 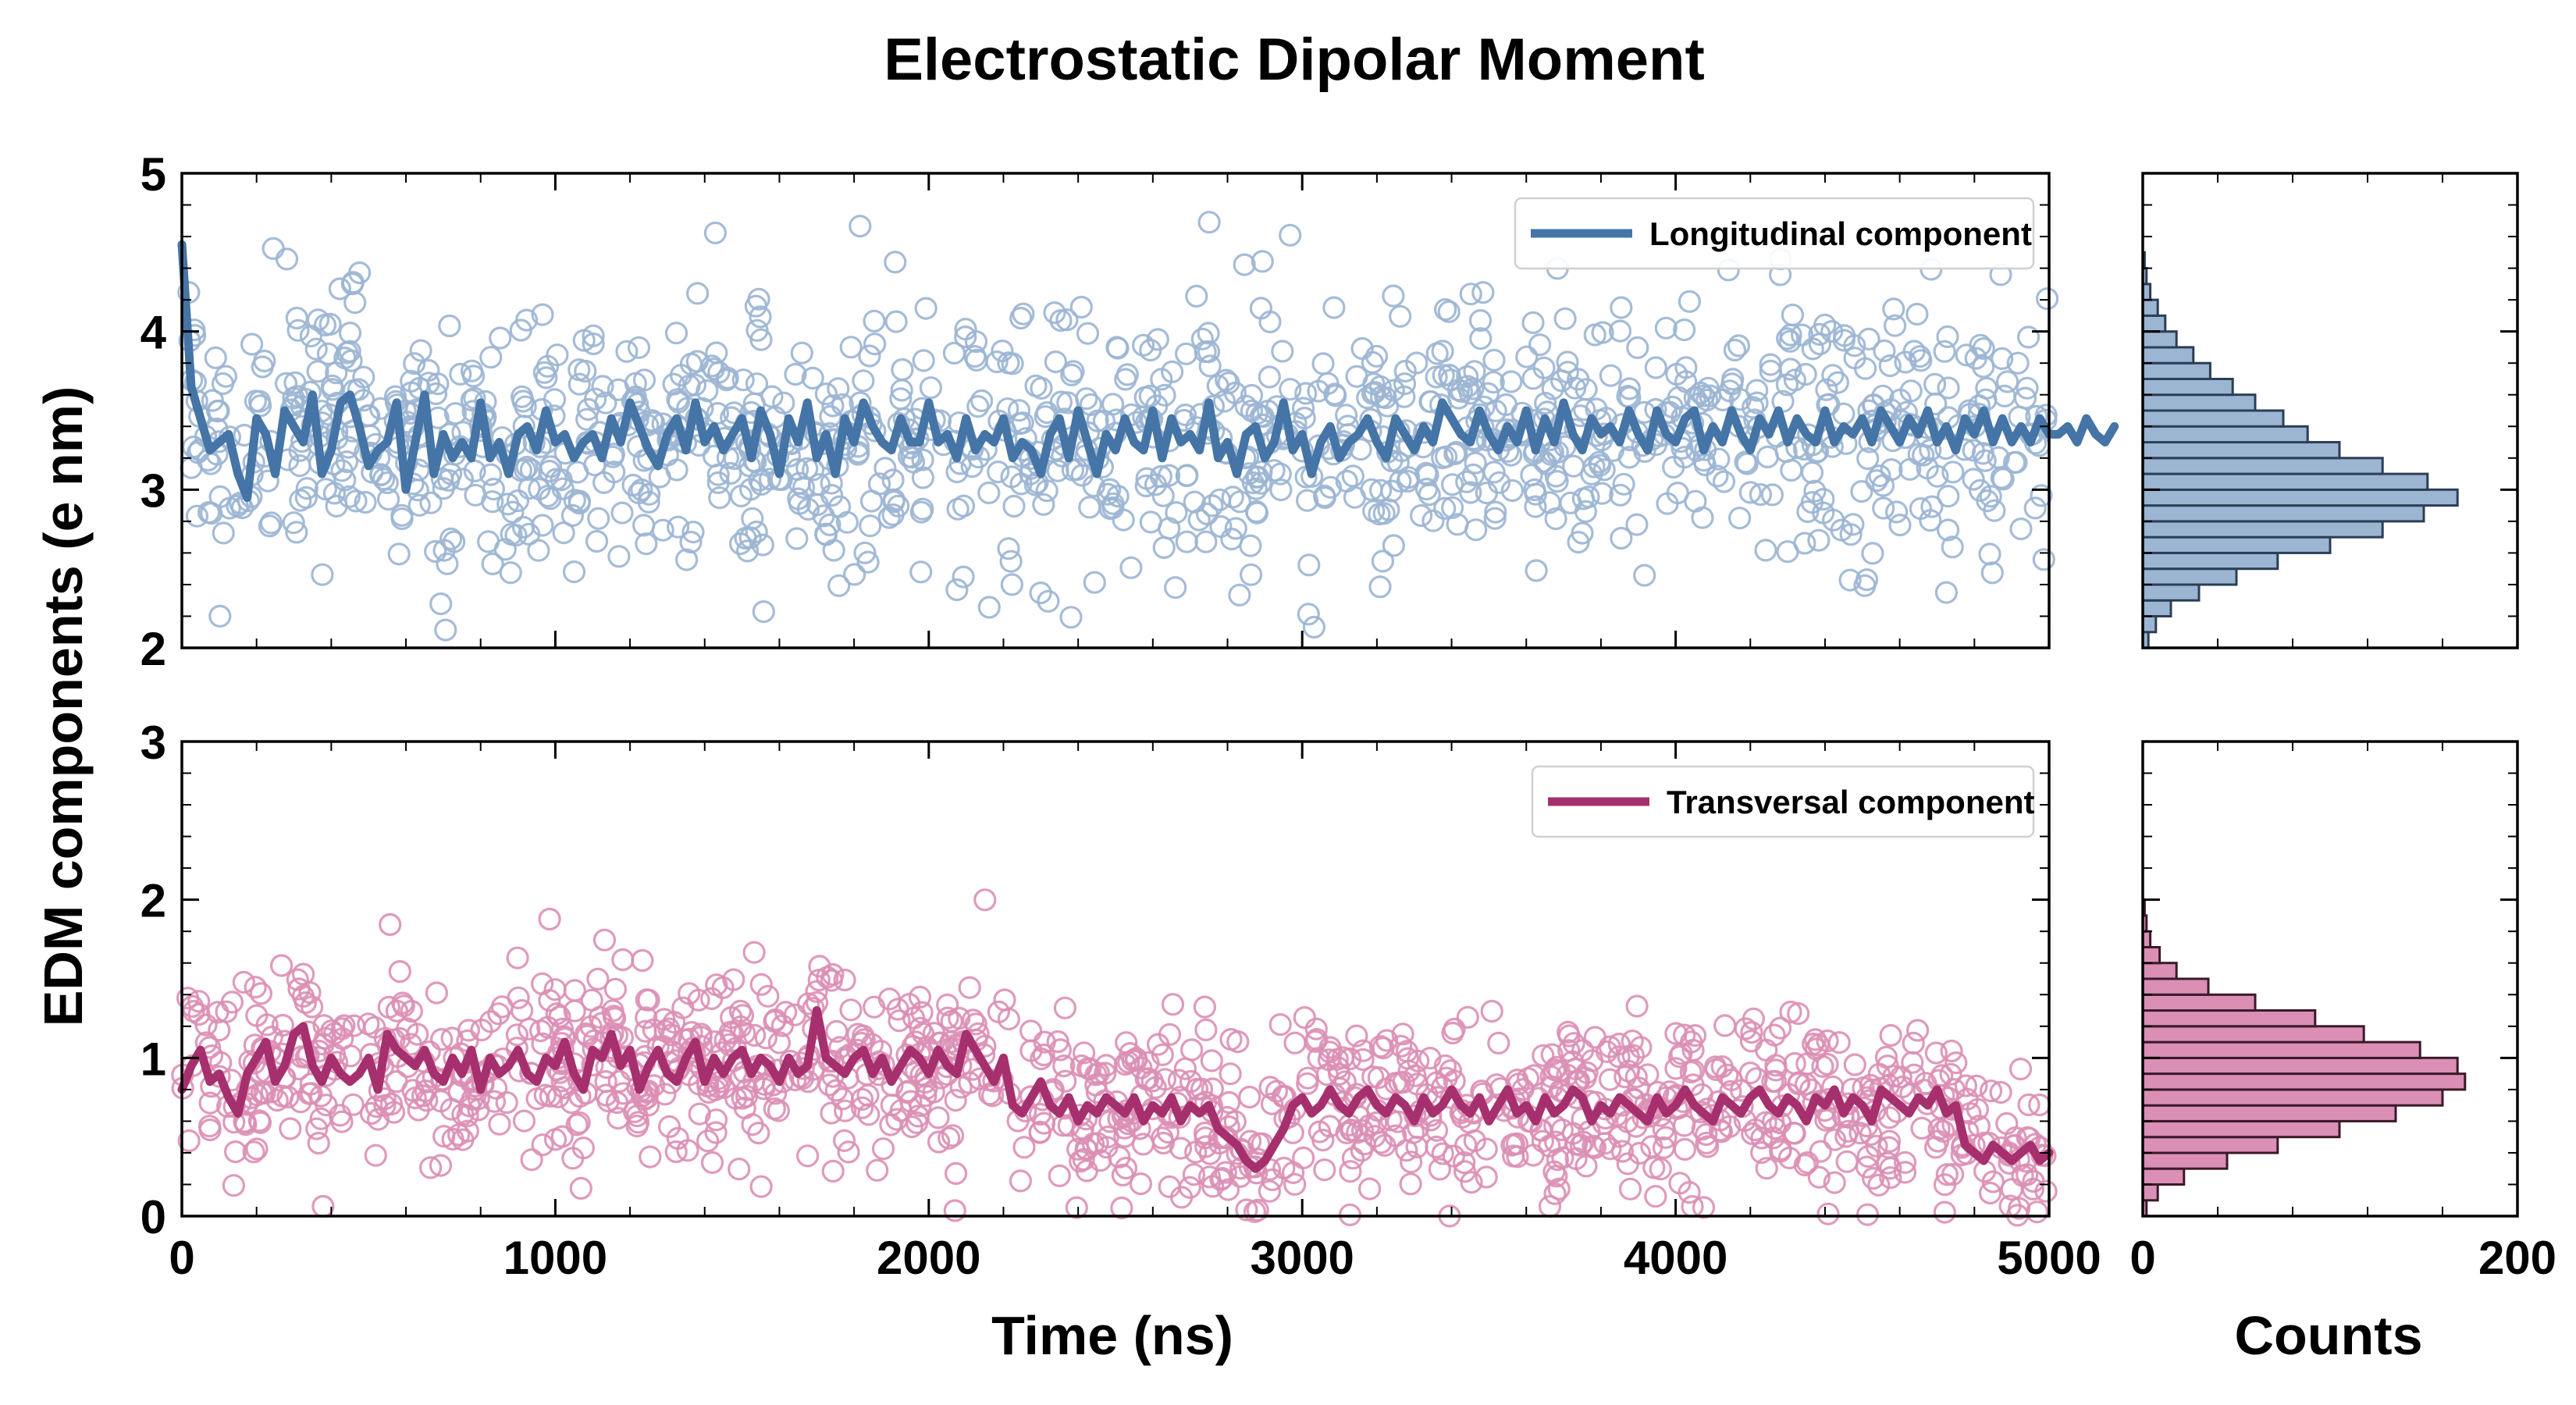 What do you see at coordinates (153, 649) in the screenshot?
I see `y-tick-label: 2` at bounding box center [153, 649].